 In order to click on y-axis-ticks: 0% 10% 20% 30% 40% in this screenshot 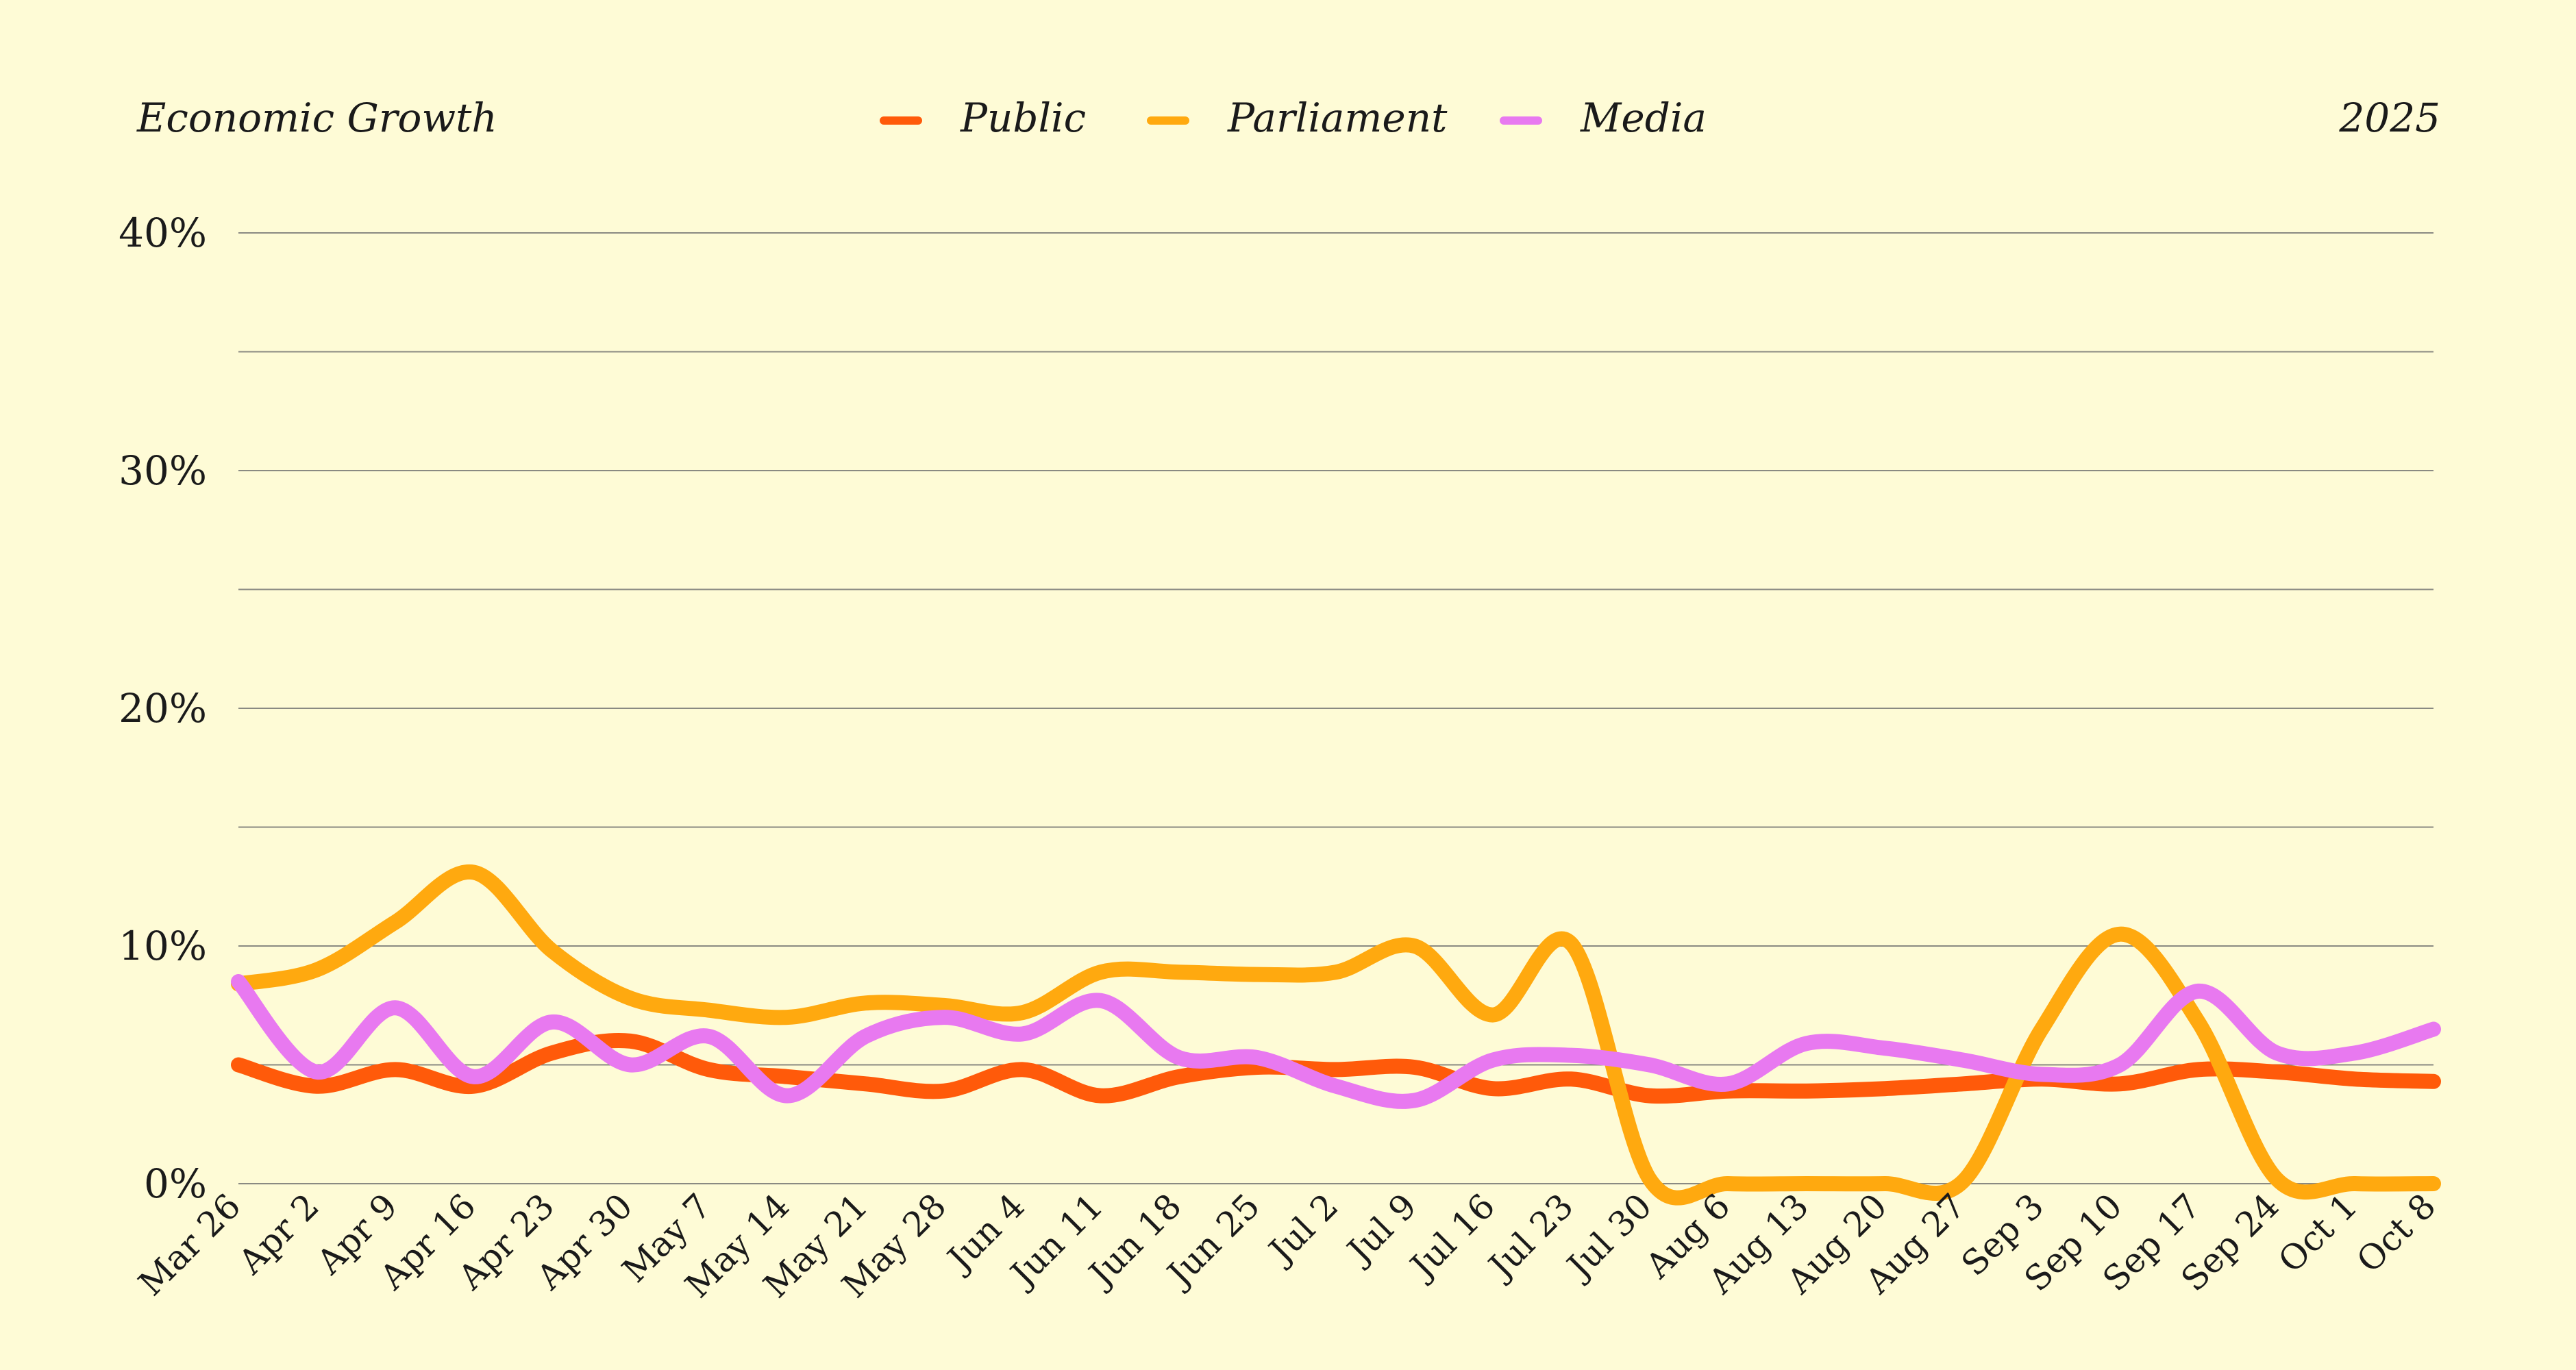, I will do `click(163, 708)`.